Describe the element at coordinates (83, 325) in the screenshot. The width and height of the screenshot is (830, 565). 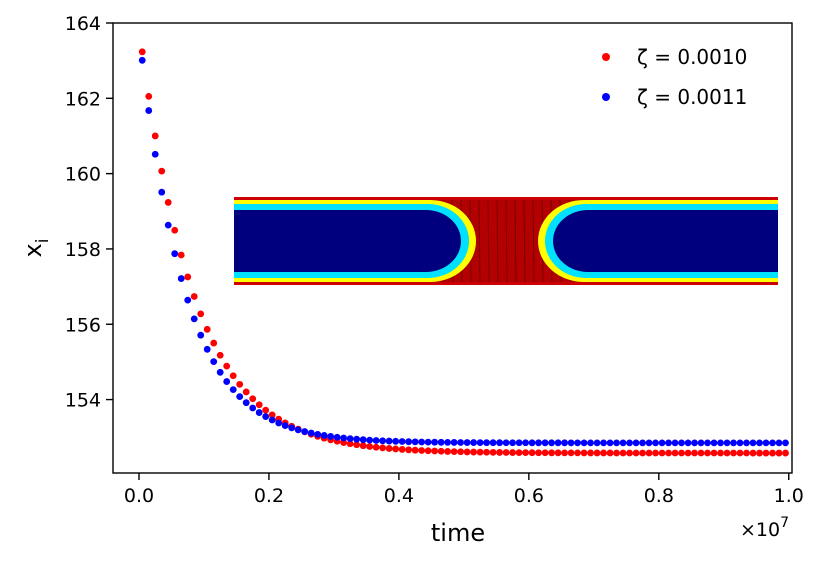
I see `y-tick-label: 156` at that location.